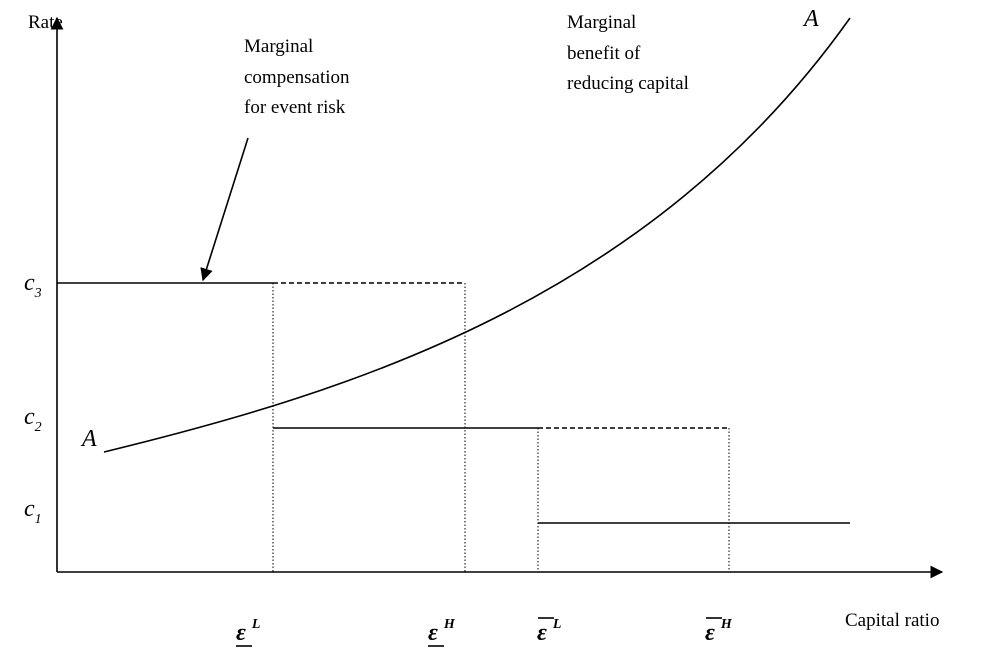  I want to click on annotation-line: compensation, so click(297, 77).